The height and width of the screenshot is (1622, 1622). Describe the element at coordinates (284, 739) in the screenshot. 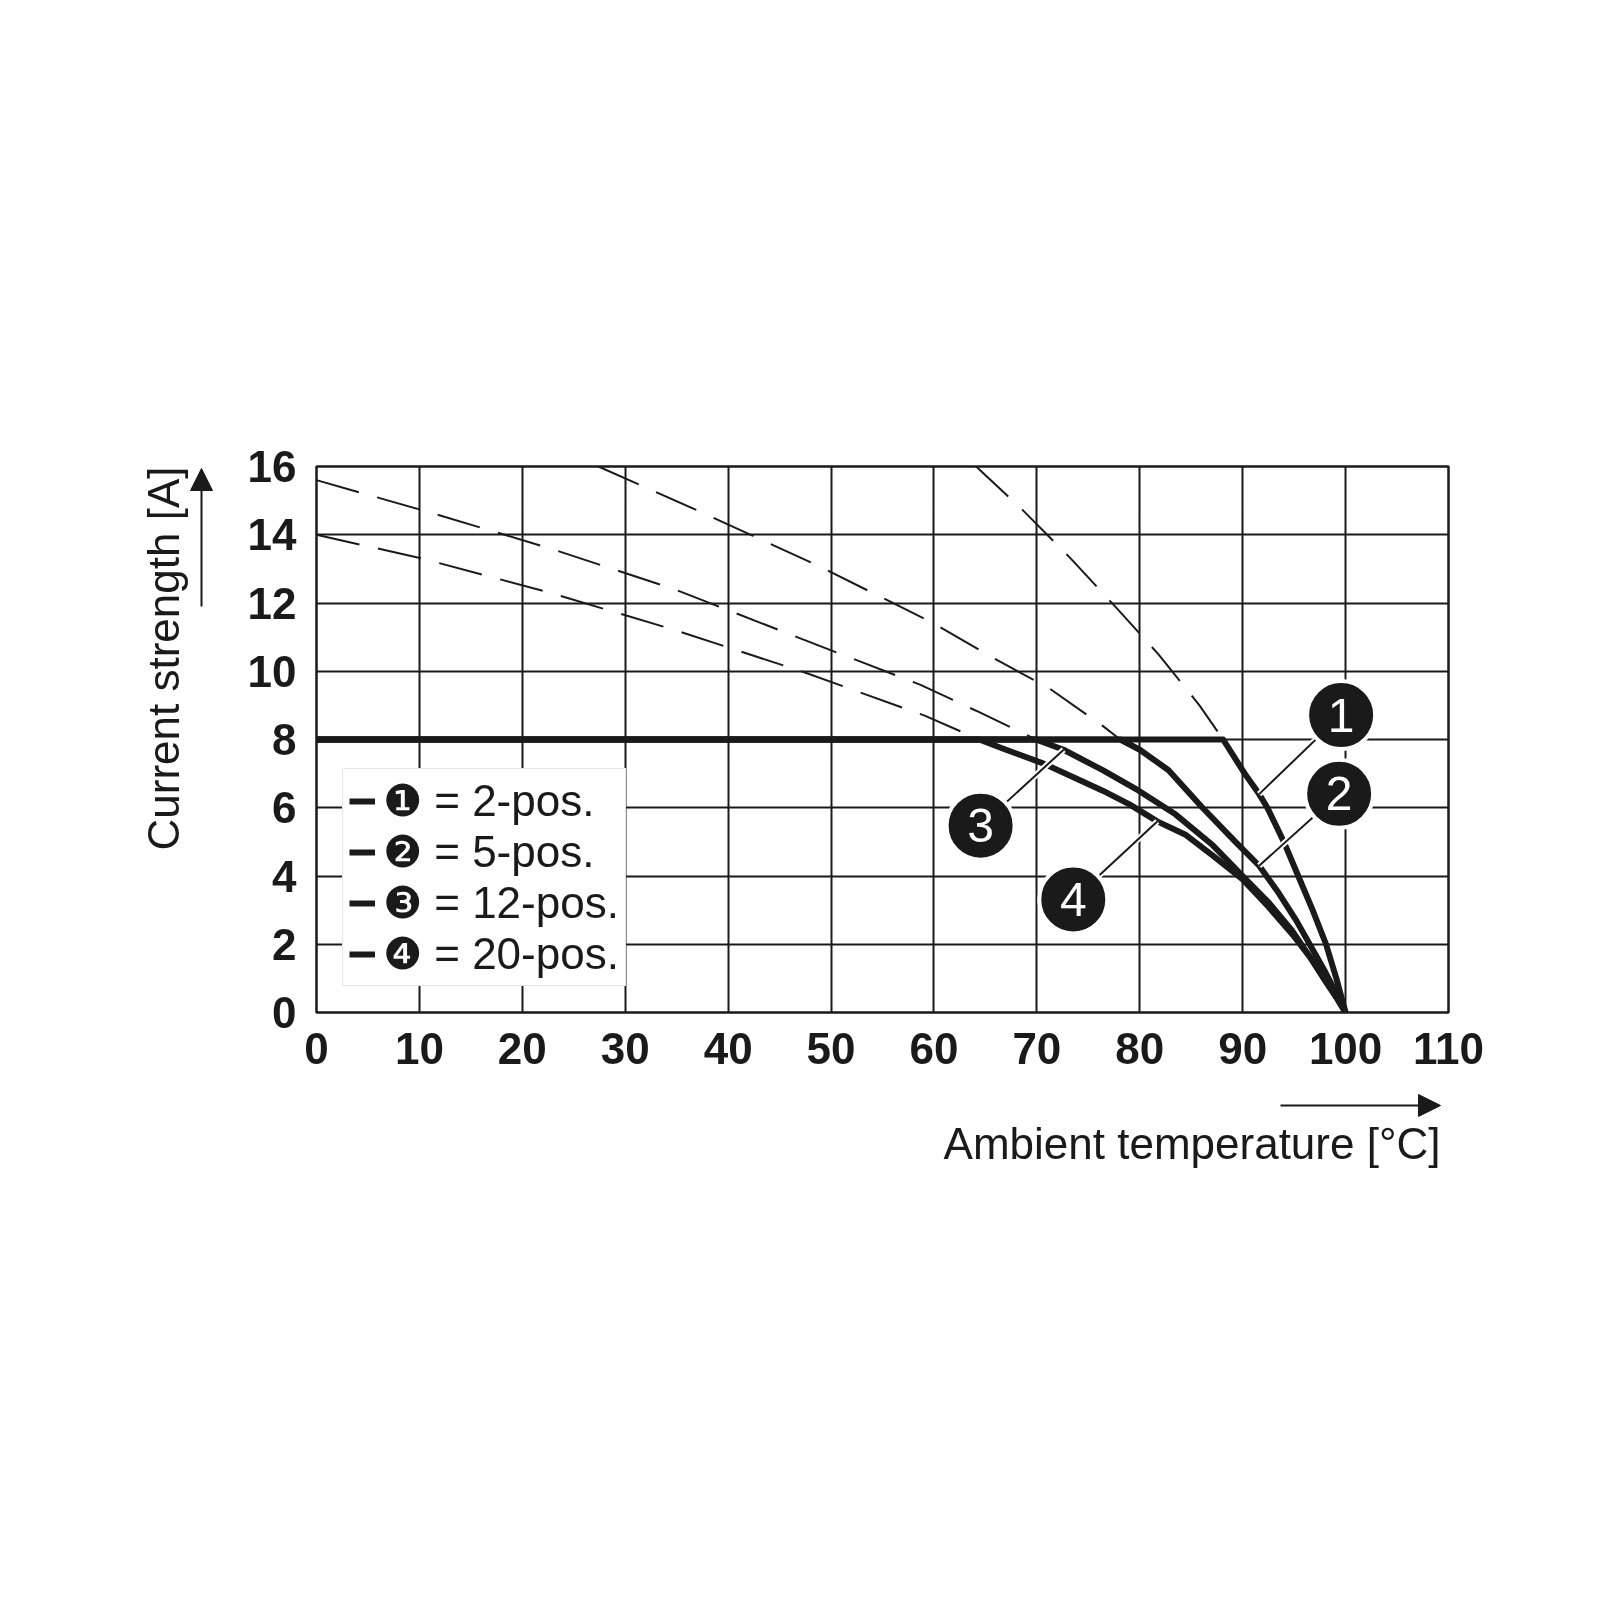

I see `y-tick-label: 8` at that location.